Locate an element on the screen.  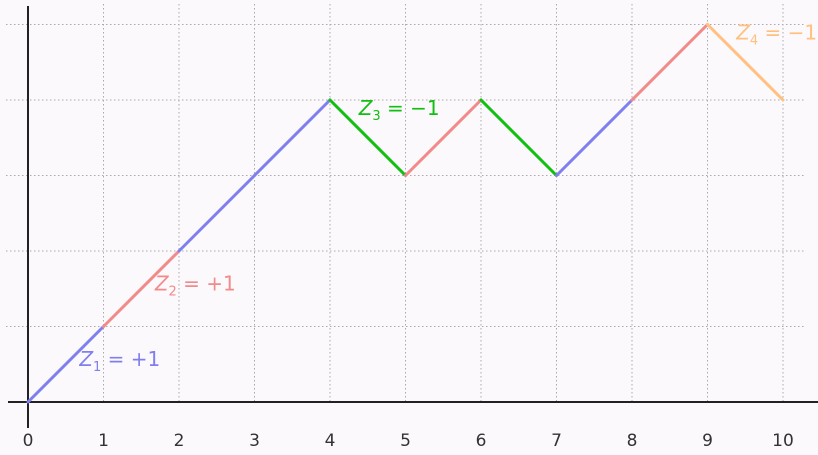
x-tick-label: 10 is located at coordinates (783, 441).